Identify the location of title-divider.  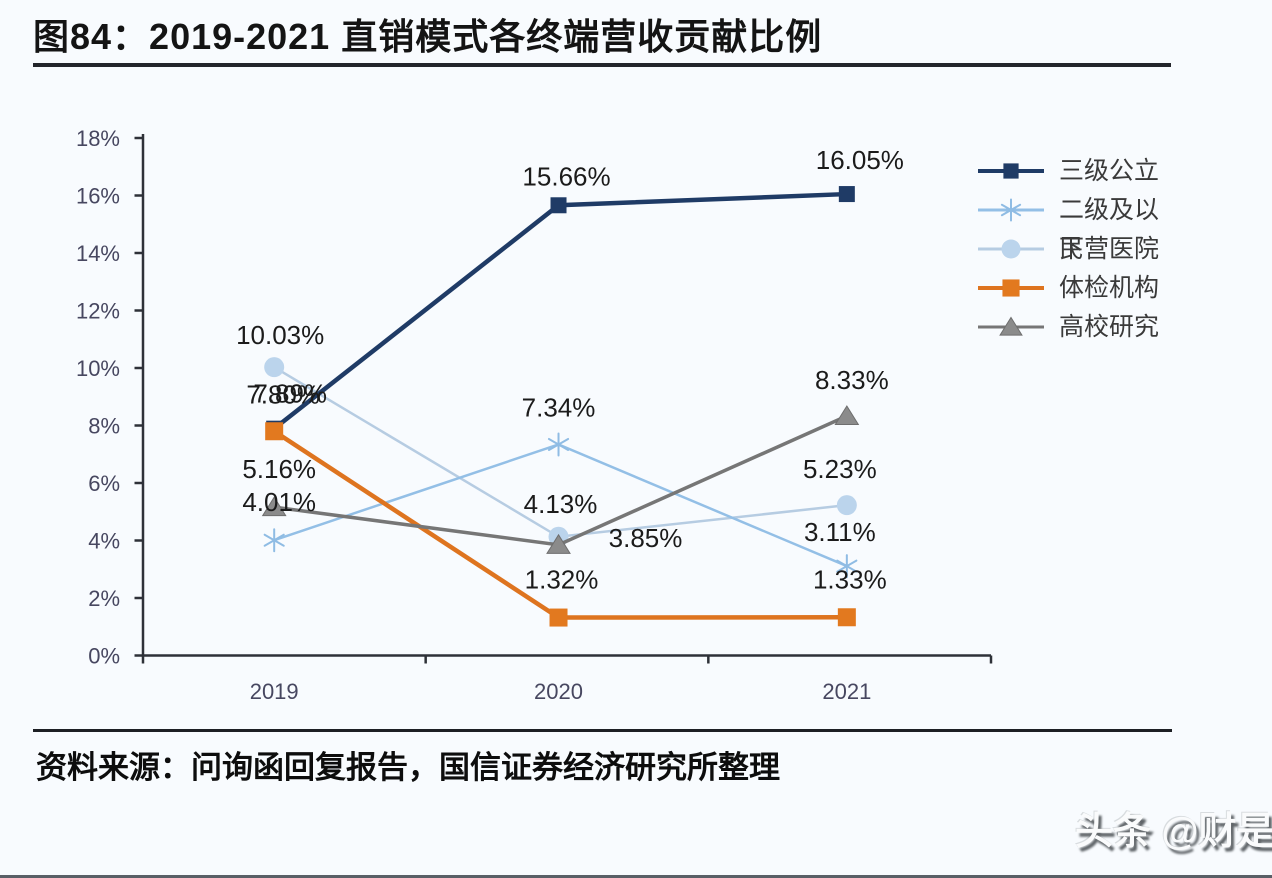
(602, 65).